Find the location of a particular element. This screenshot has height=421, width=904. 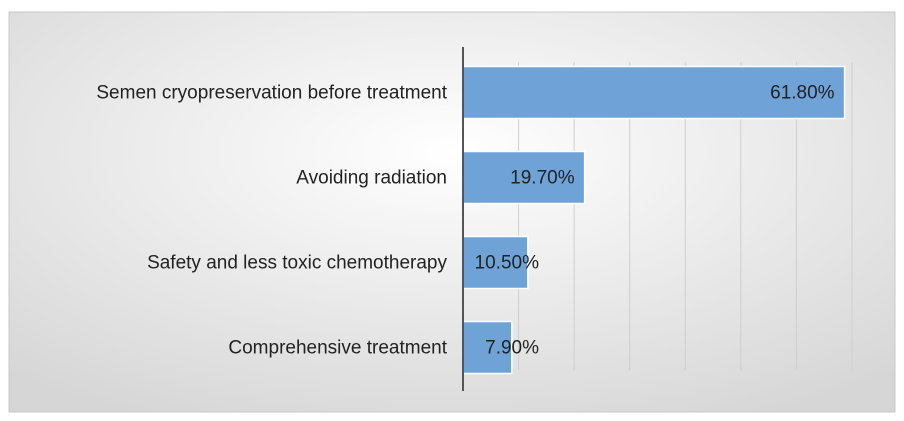

y-tick-label: Comprehensive treatment is located at coordinates (337, 348).